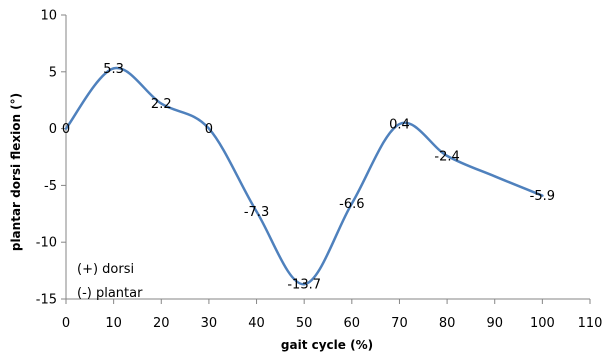 The width and height of the screenshot is (602, 354). What do you see at coordinates (46, 243) in the screenshot?
I see `y-tick-label: -10` at bounding box center [46, 243].